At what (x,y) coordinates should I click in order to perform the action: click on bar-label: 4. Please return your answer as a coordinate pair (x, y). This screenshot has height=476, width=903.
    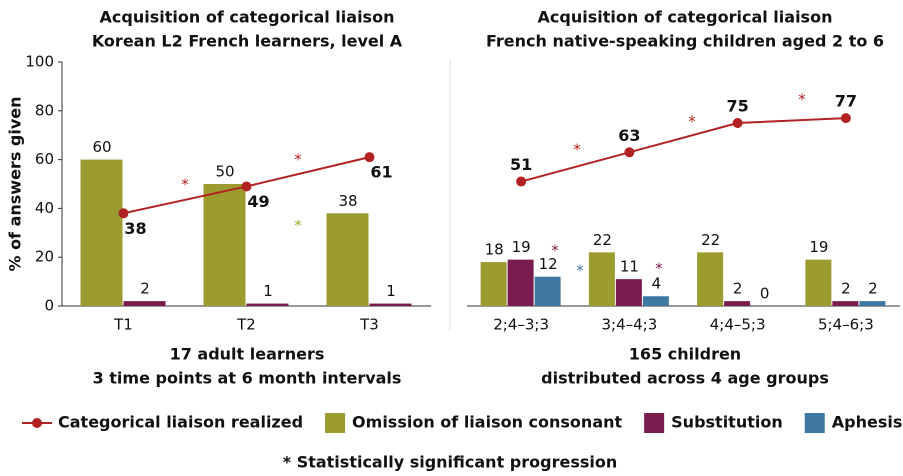
    Looking at the image, I should click on (657, 284).